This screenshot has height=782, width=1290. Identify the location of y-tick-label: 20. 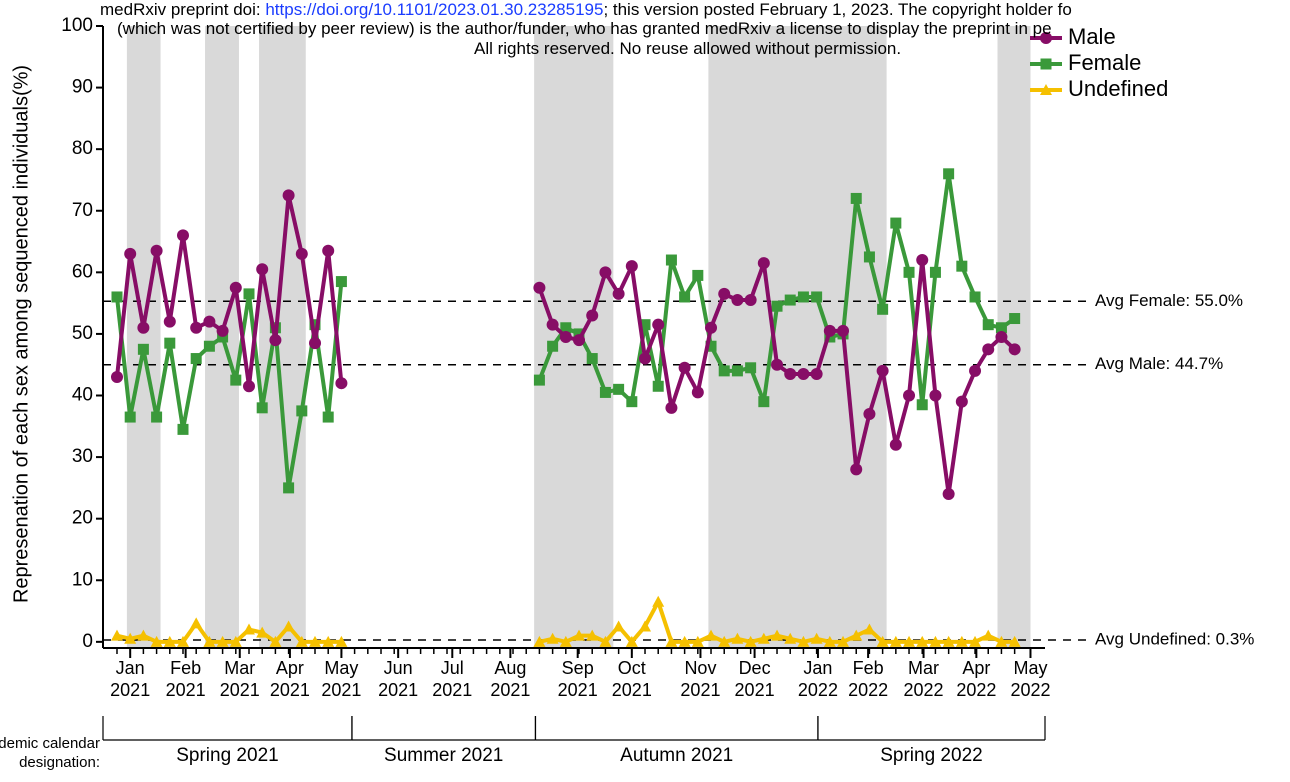
(82, 518).